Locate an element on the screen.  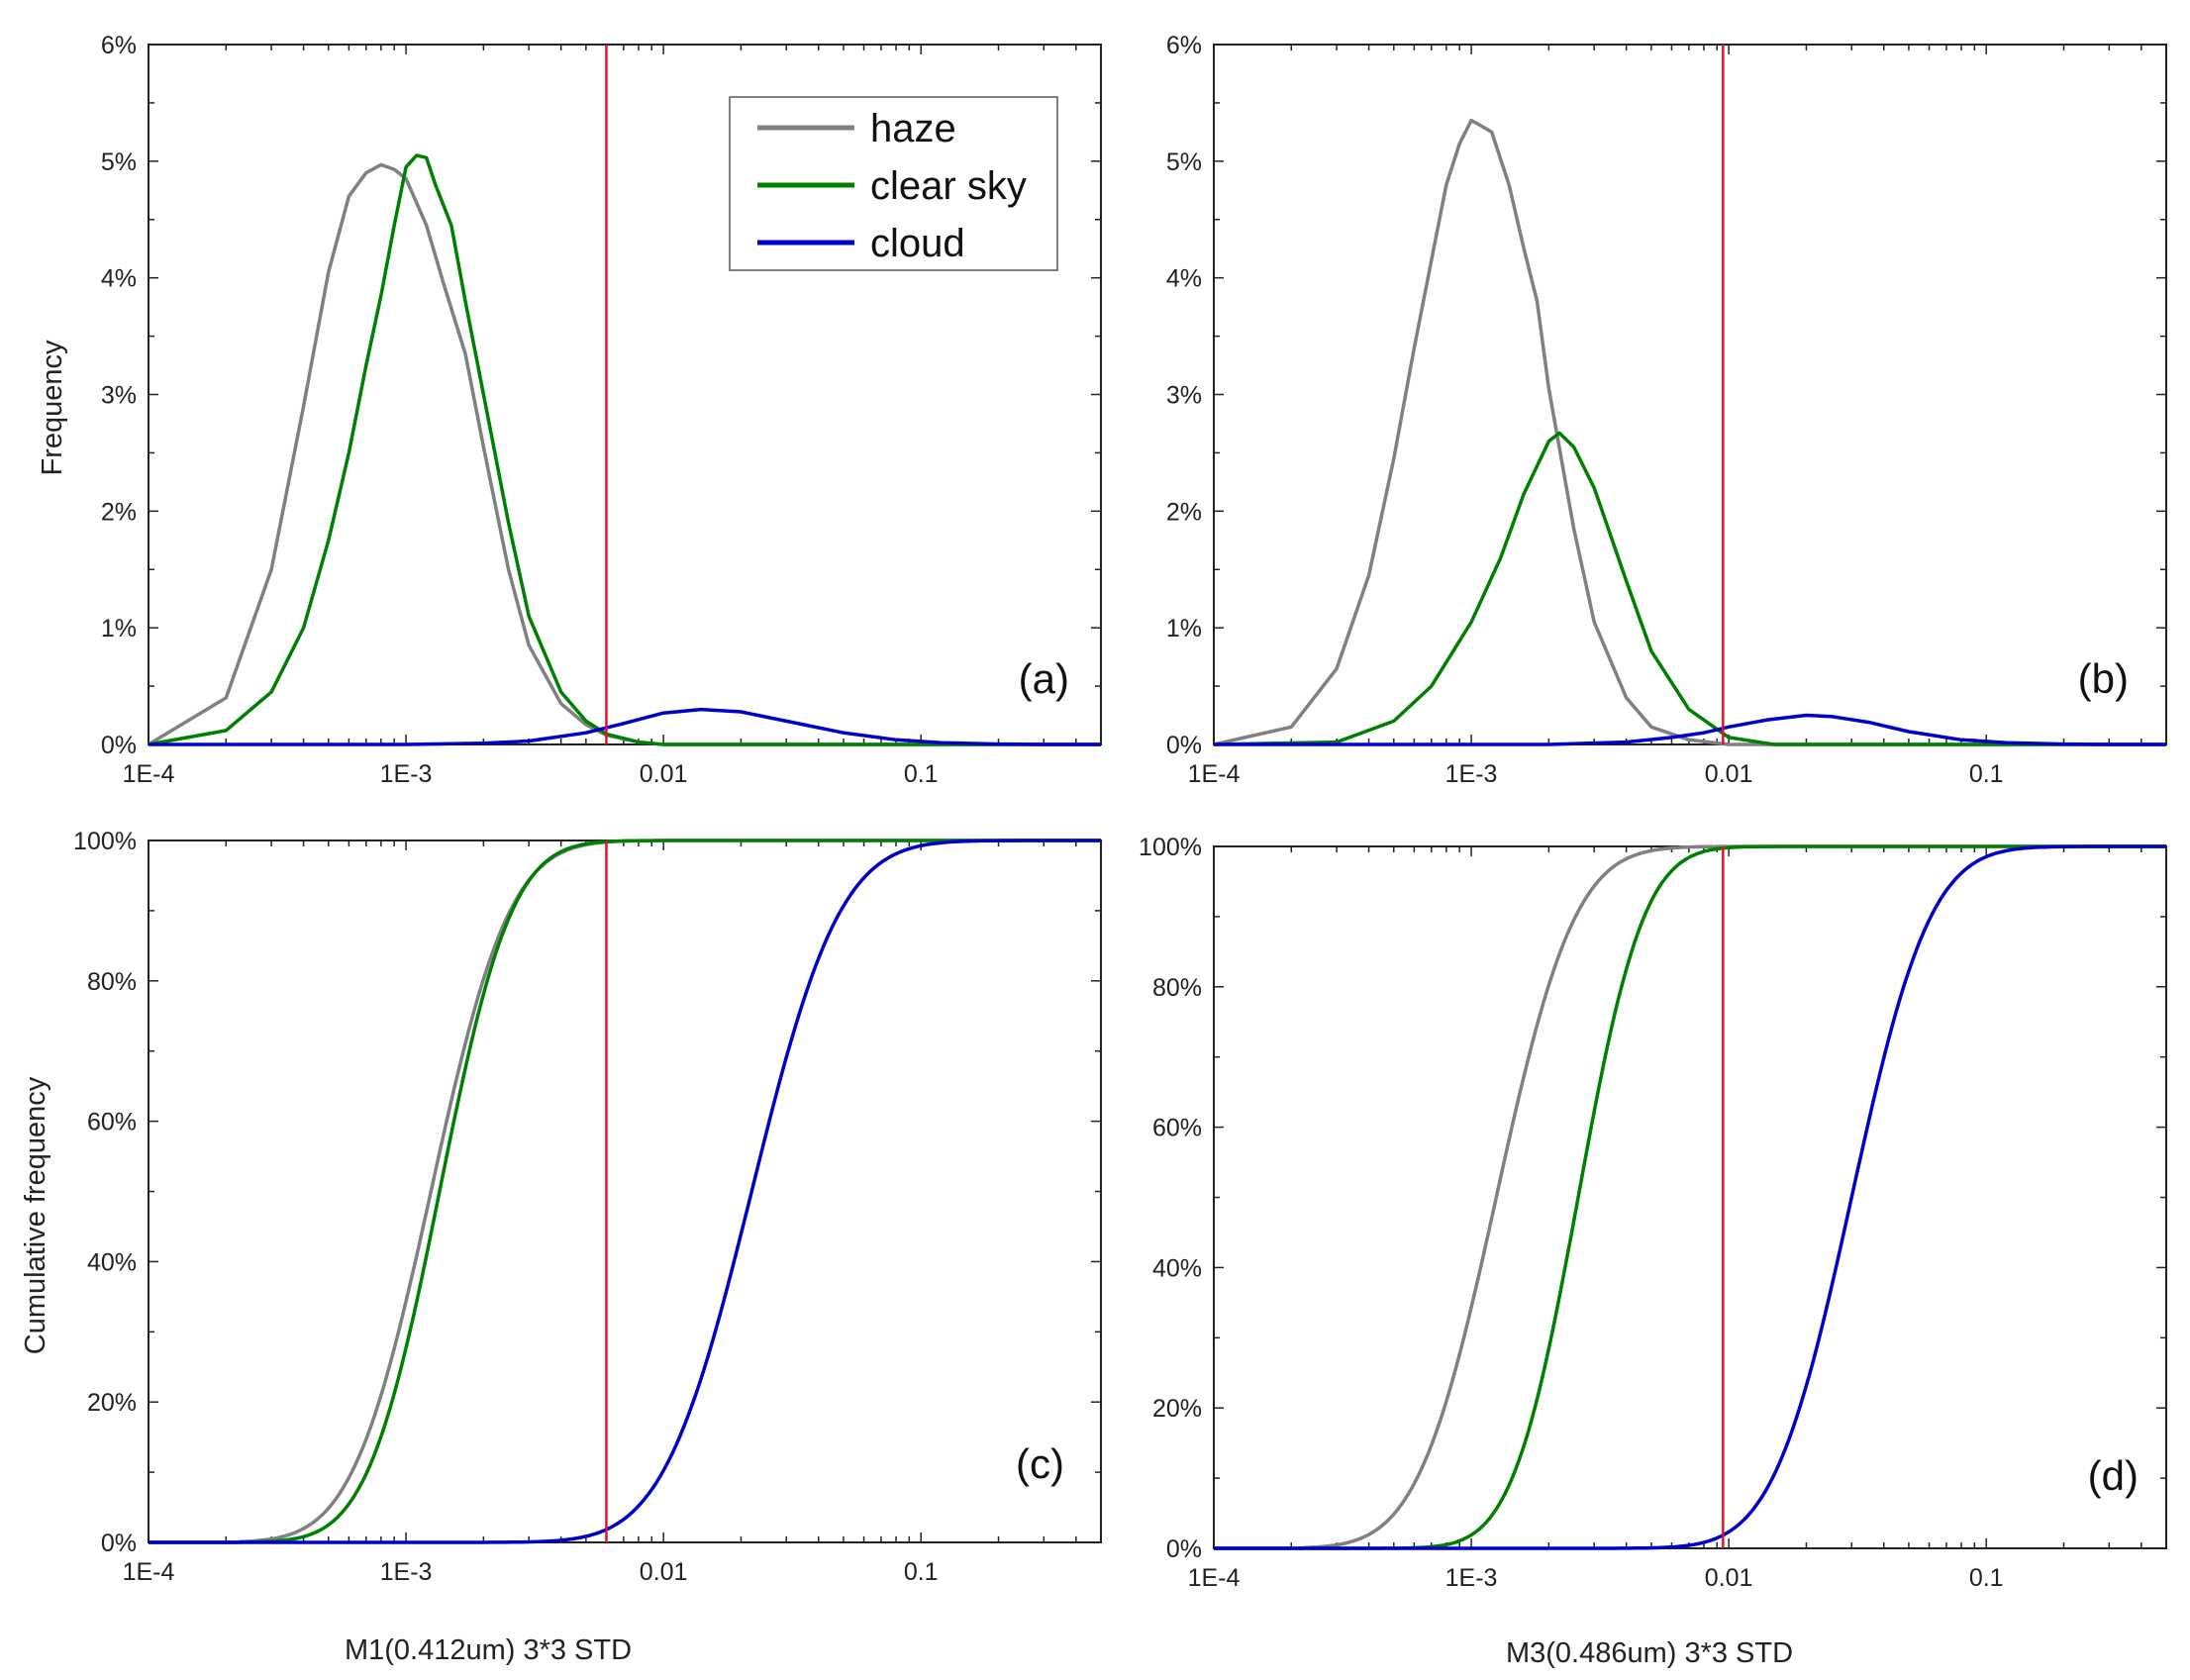
xtick-label-c: 0.01 is located at coordinates (664, 1572).